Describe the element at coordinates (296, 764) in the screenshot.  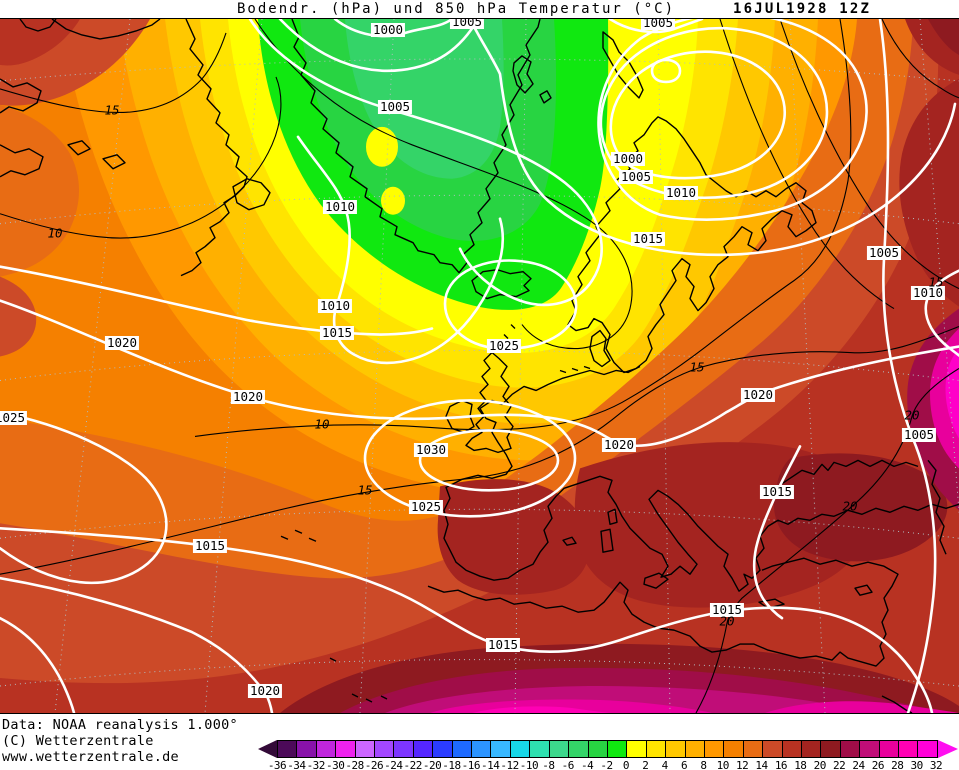
I see `colorbar-tick-label: -34` at that location.